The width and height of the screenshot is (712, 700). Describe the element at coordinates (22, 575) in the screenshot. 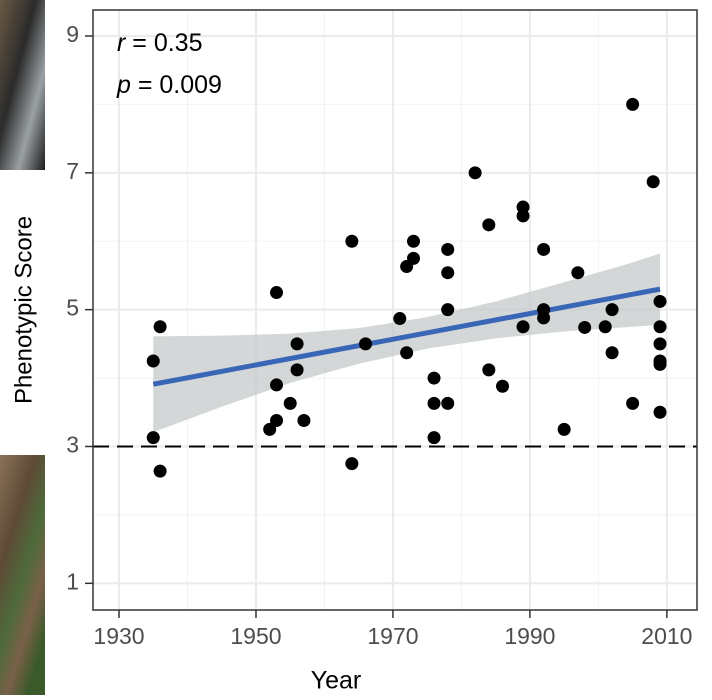

I see `photo-bottom` at that location.